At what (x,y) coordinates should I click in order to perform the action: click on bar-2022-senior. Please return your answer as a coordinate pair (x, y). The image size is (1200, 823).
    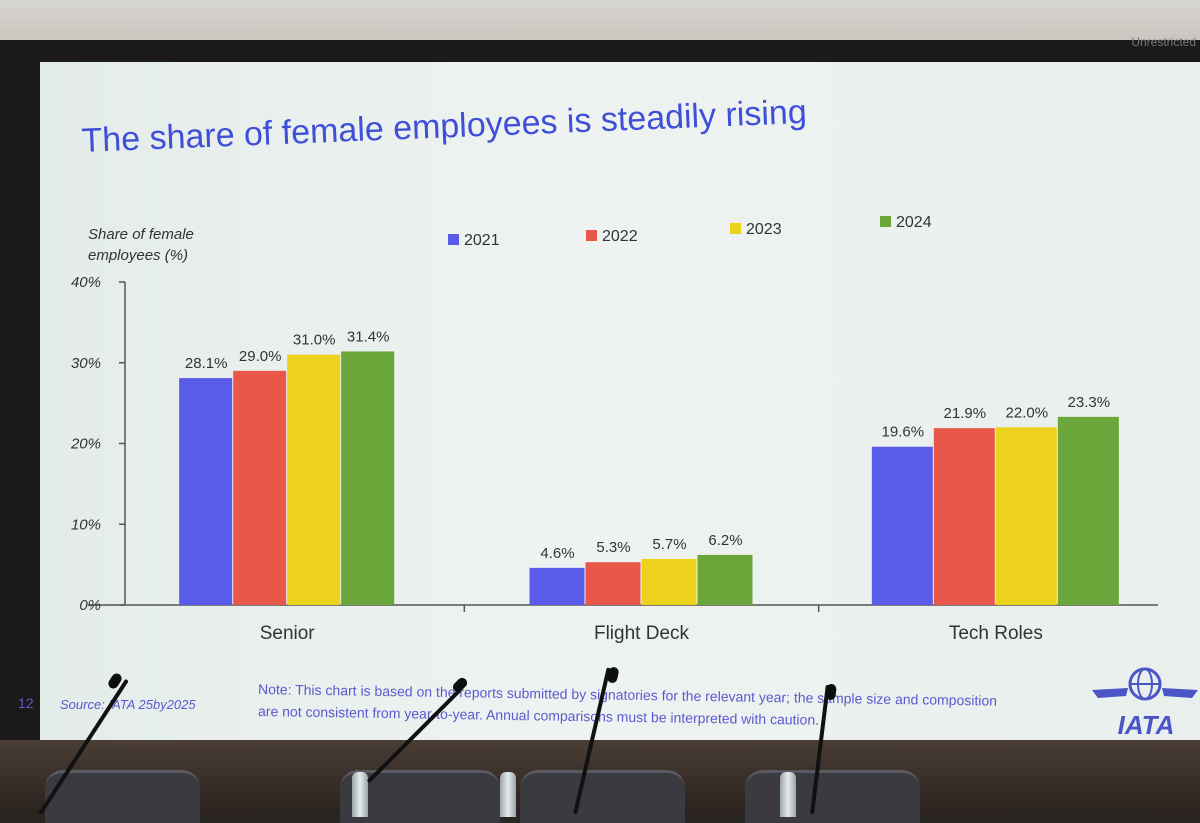
    Looking at the image, I should click on (260, 487).